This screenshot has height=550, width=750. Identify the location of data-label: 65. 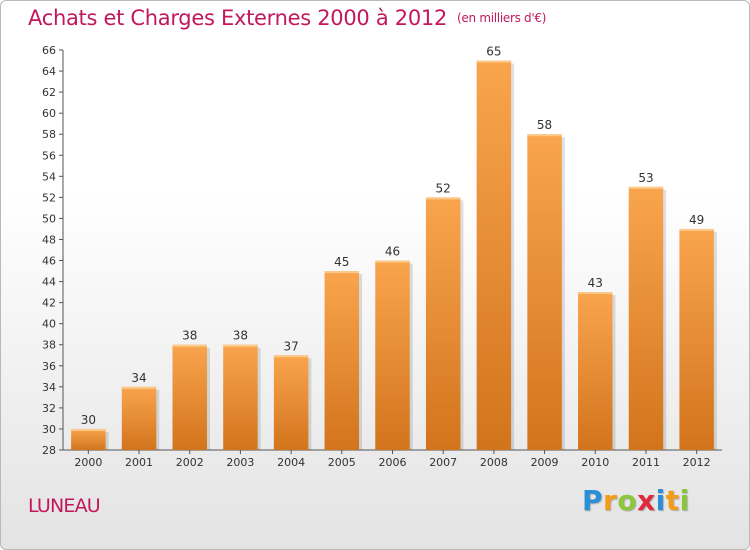
(493, 52).